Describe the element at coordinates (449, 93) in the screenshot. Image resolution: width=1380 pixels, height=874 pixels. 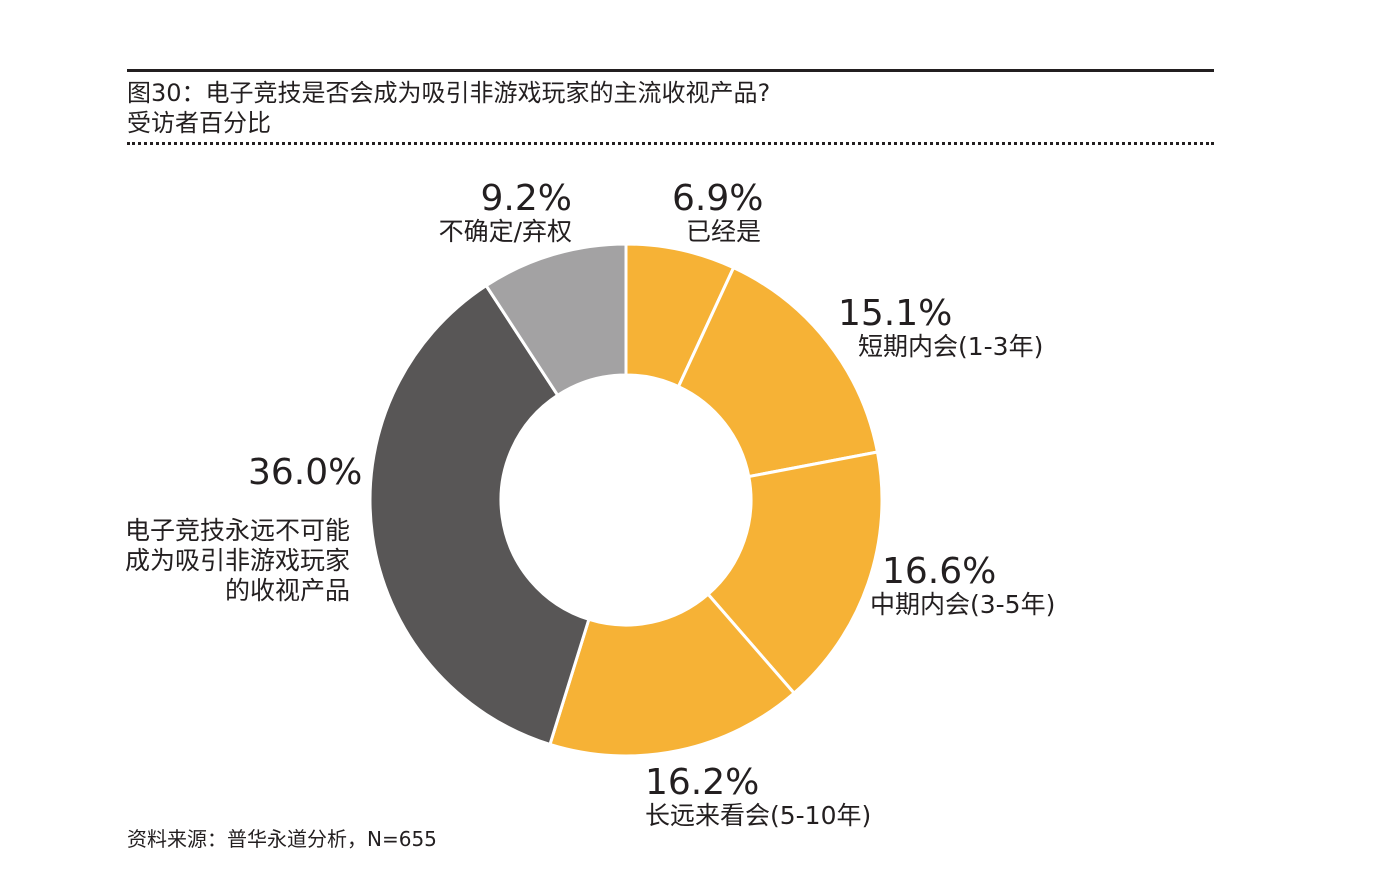
I see `chart-title: 图30：电子竞技是否会成为吸引非游戏玩家的主流收视产品?` at that location.